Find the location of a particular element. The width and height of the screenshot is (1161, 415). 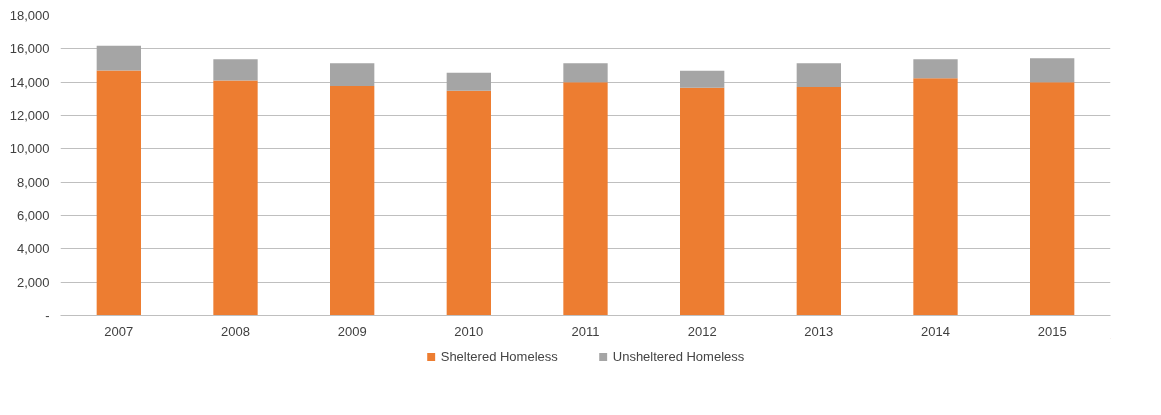

y-tick-label: 18,000 is located at coordinates (29, 15).